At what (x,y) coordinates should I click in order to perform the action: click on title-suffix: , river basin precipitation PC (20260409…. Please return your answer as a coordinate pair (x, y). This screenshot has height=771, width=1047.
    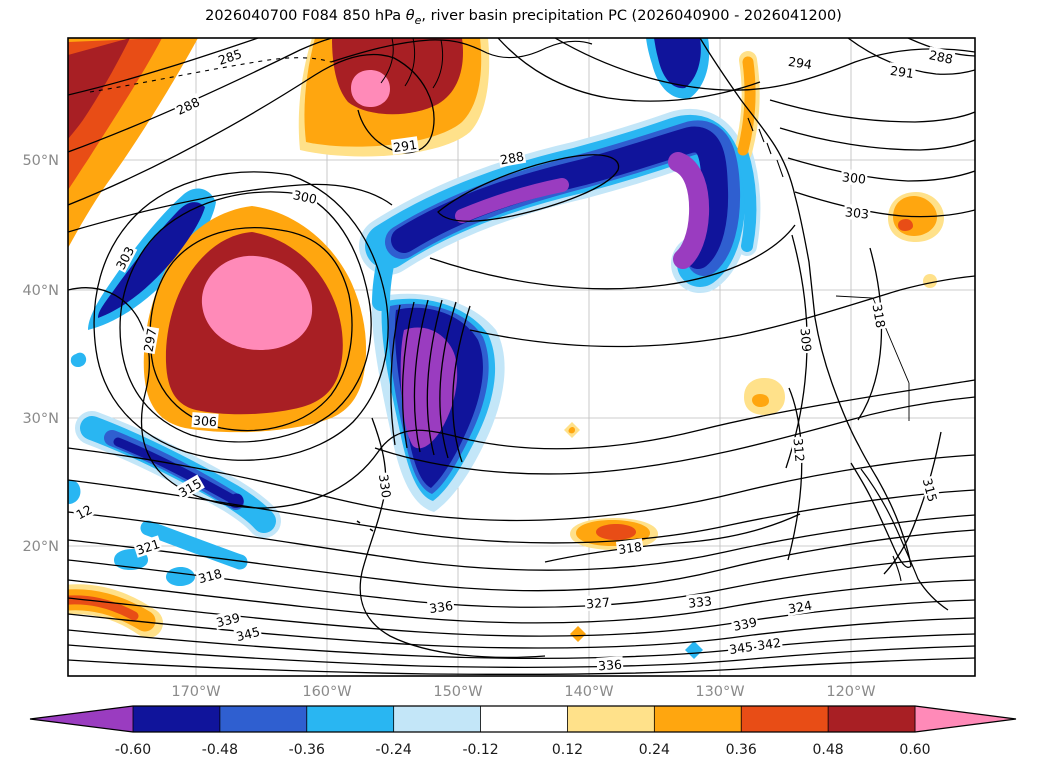
    Looking at the image, I should click on (631, 16).